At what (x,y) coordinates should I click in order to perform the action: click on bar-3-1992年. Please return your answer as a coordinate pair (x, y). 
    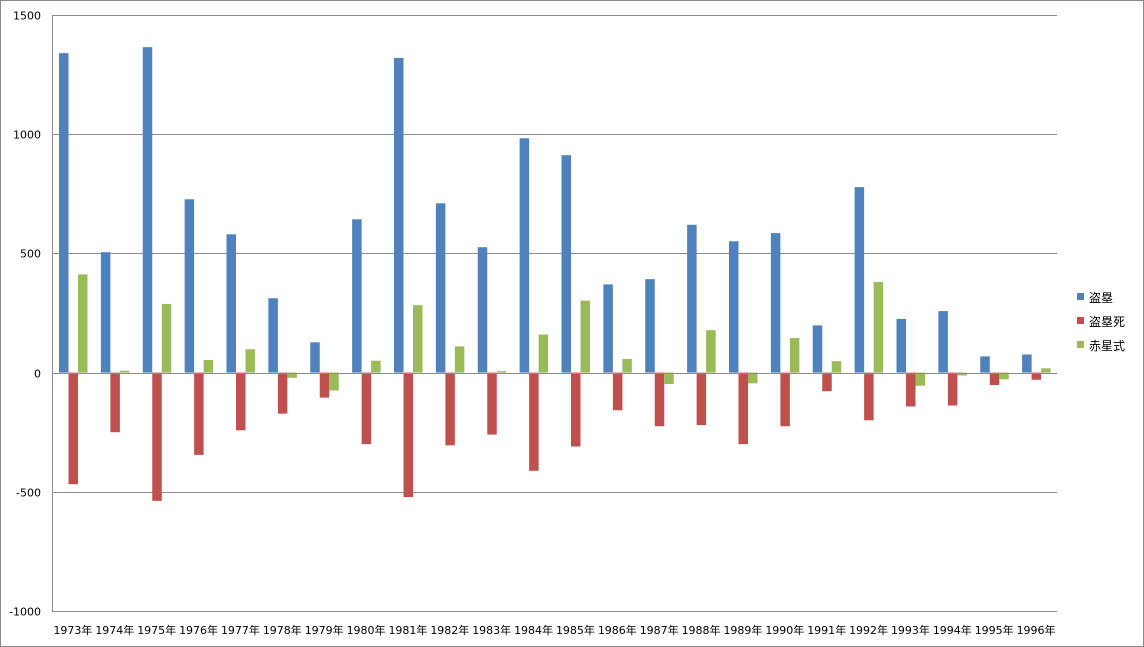
    Looking at the image, I should click on (878, 327).